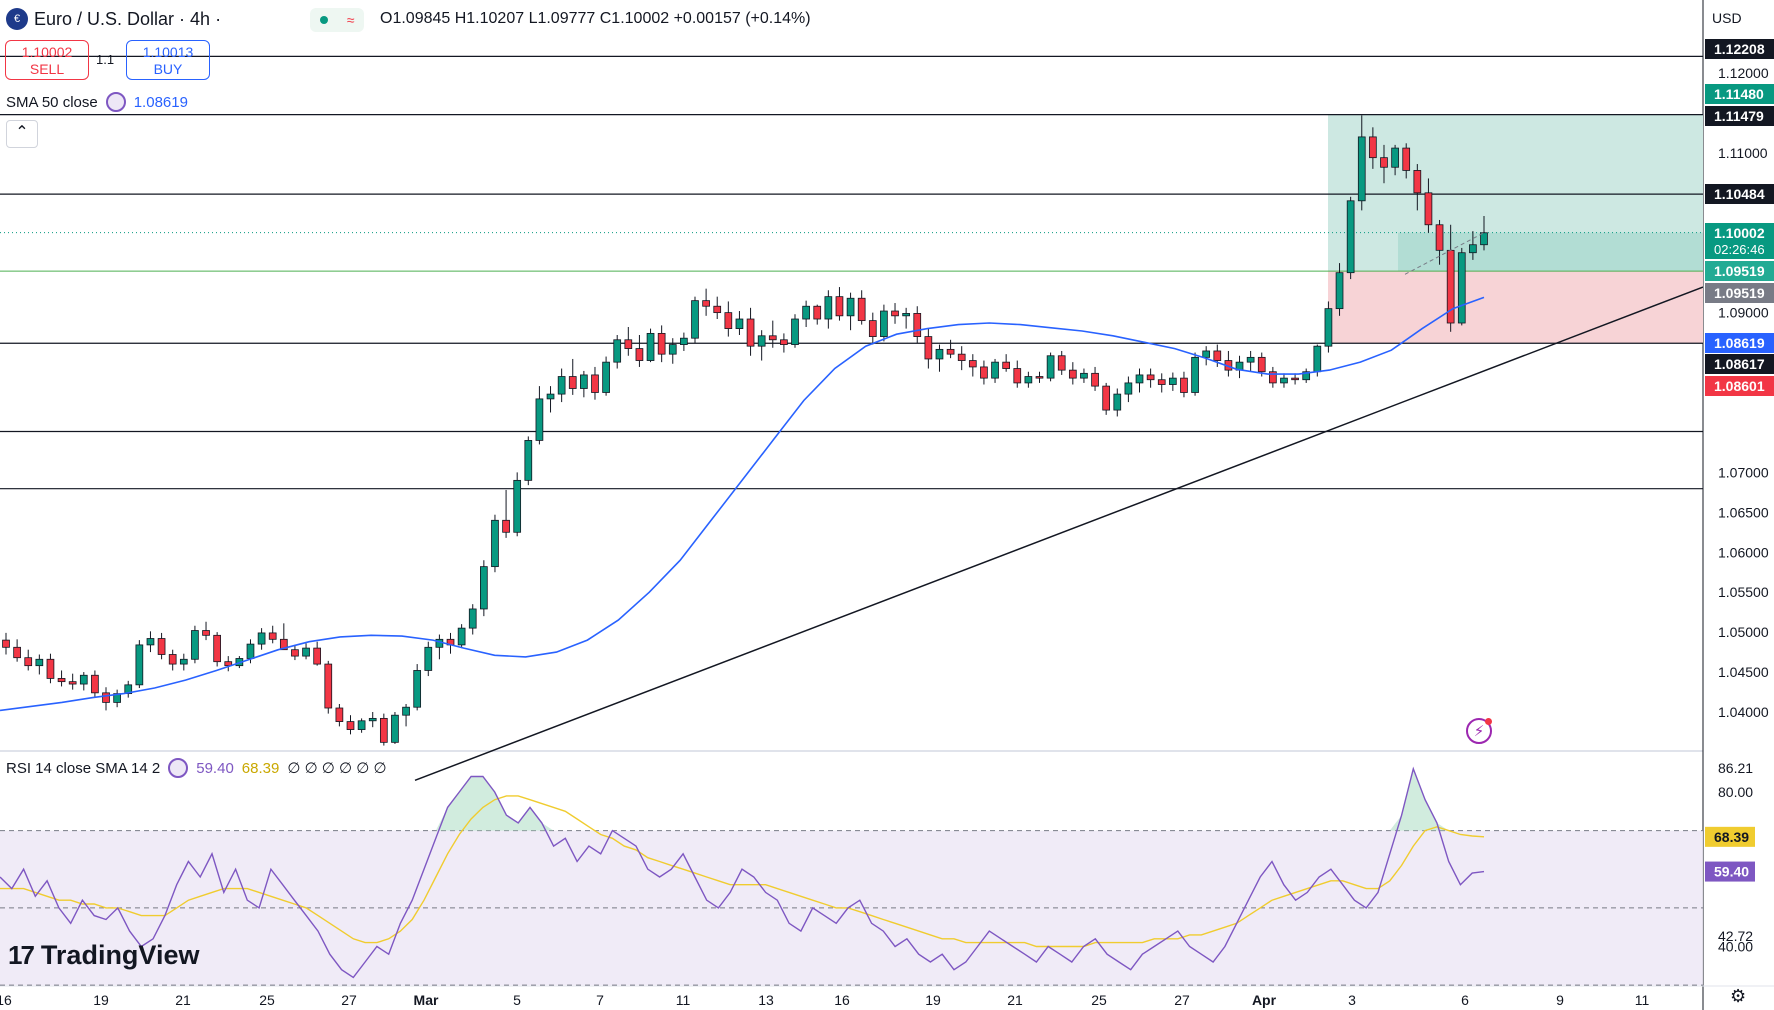 This screenshot has height=1010, width=1774. Describe the element at coordinates (1743, 512) in the screenshot. I see `price-tick-label-5: 1.06500` at that location.